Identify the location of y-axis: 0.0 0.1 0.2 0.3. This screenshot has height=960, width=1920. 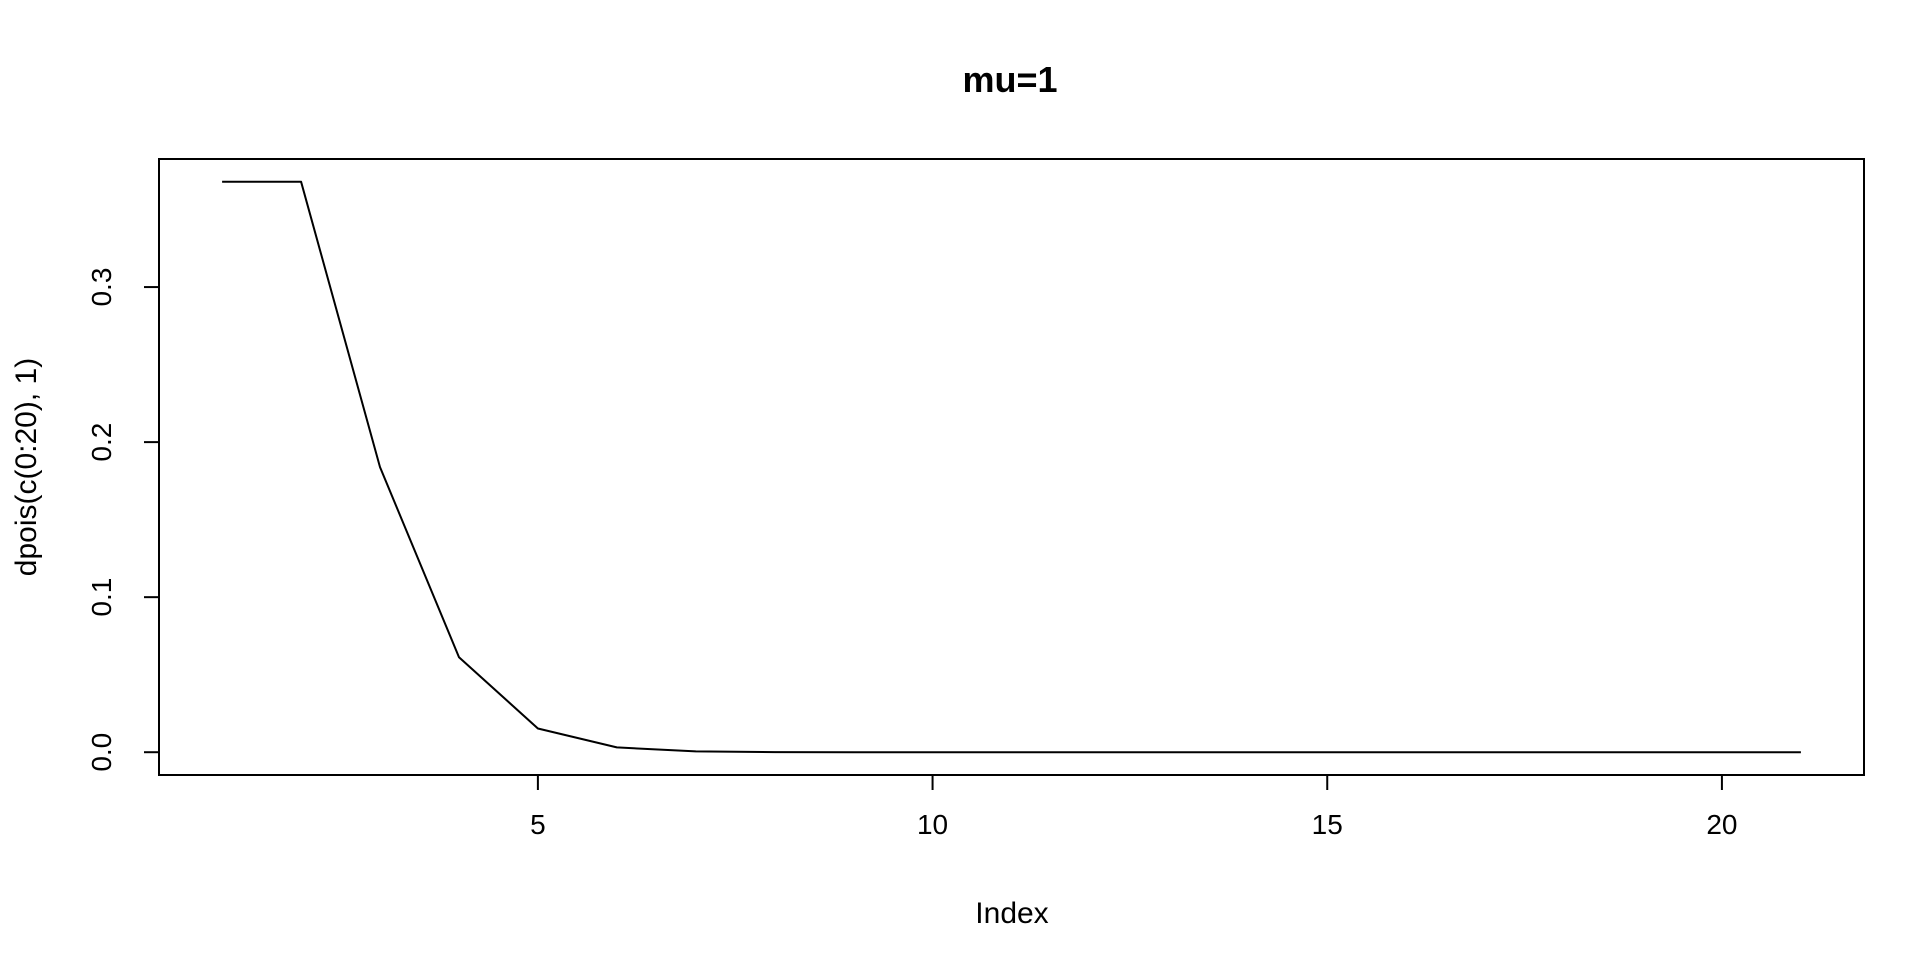
(123, 520).